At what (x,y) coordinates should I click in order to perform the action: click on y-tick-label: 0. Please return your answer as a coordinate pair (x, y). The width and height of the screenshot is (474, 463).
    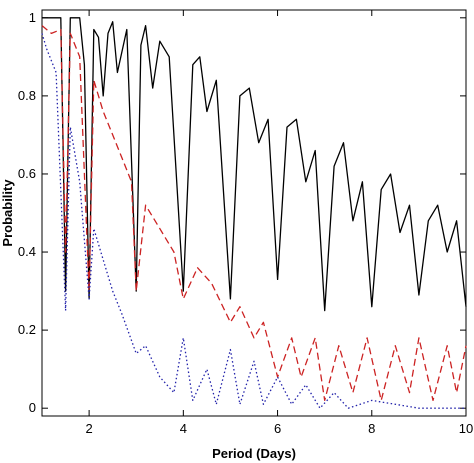
    Looking at the image, I should click on (32, 407).